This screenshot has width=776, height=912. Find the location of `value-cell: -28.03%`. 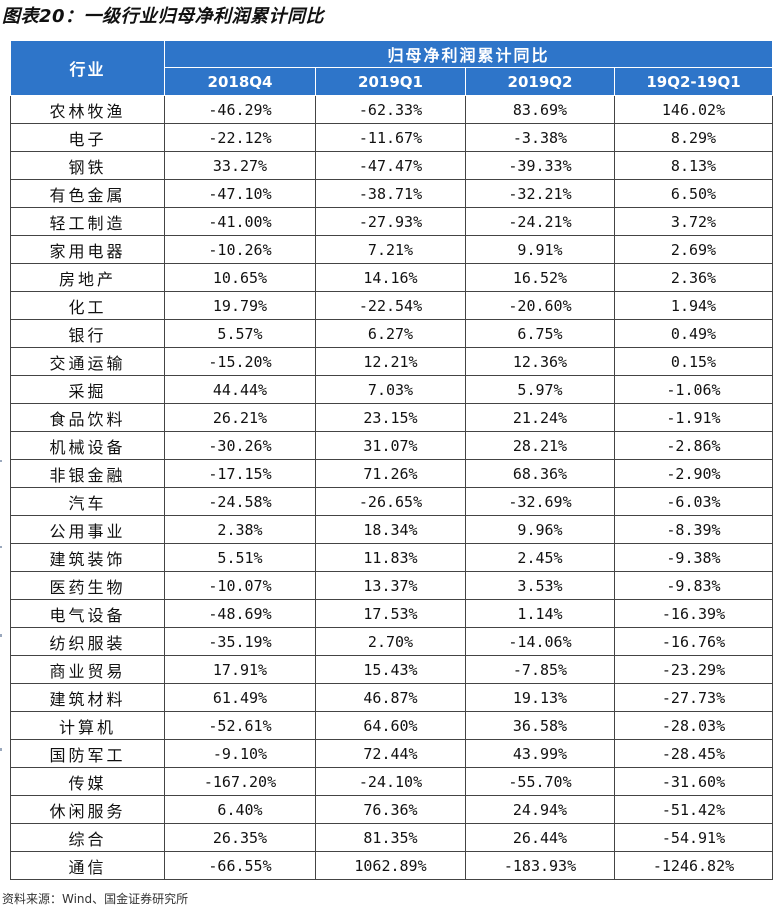

value-cell: -28.03% is located at coordinates (693, 725).